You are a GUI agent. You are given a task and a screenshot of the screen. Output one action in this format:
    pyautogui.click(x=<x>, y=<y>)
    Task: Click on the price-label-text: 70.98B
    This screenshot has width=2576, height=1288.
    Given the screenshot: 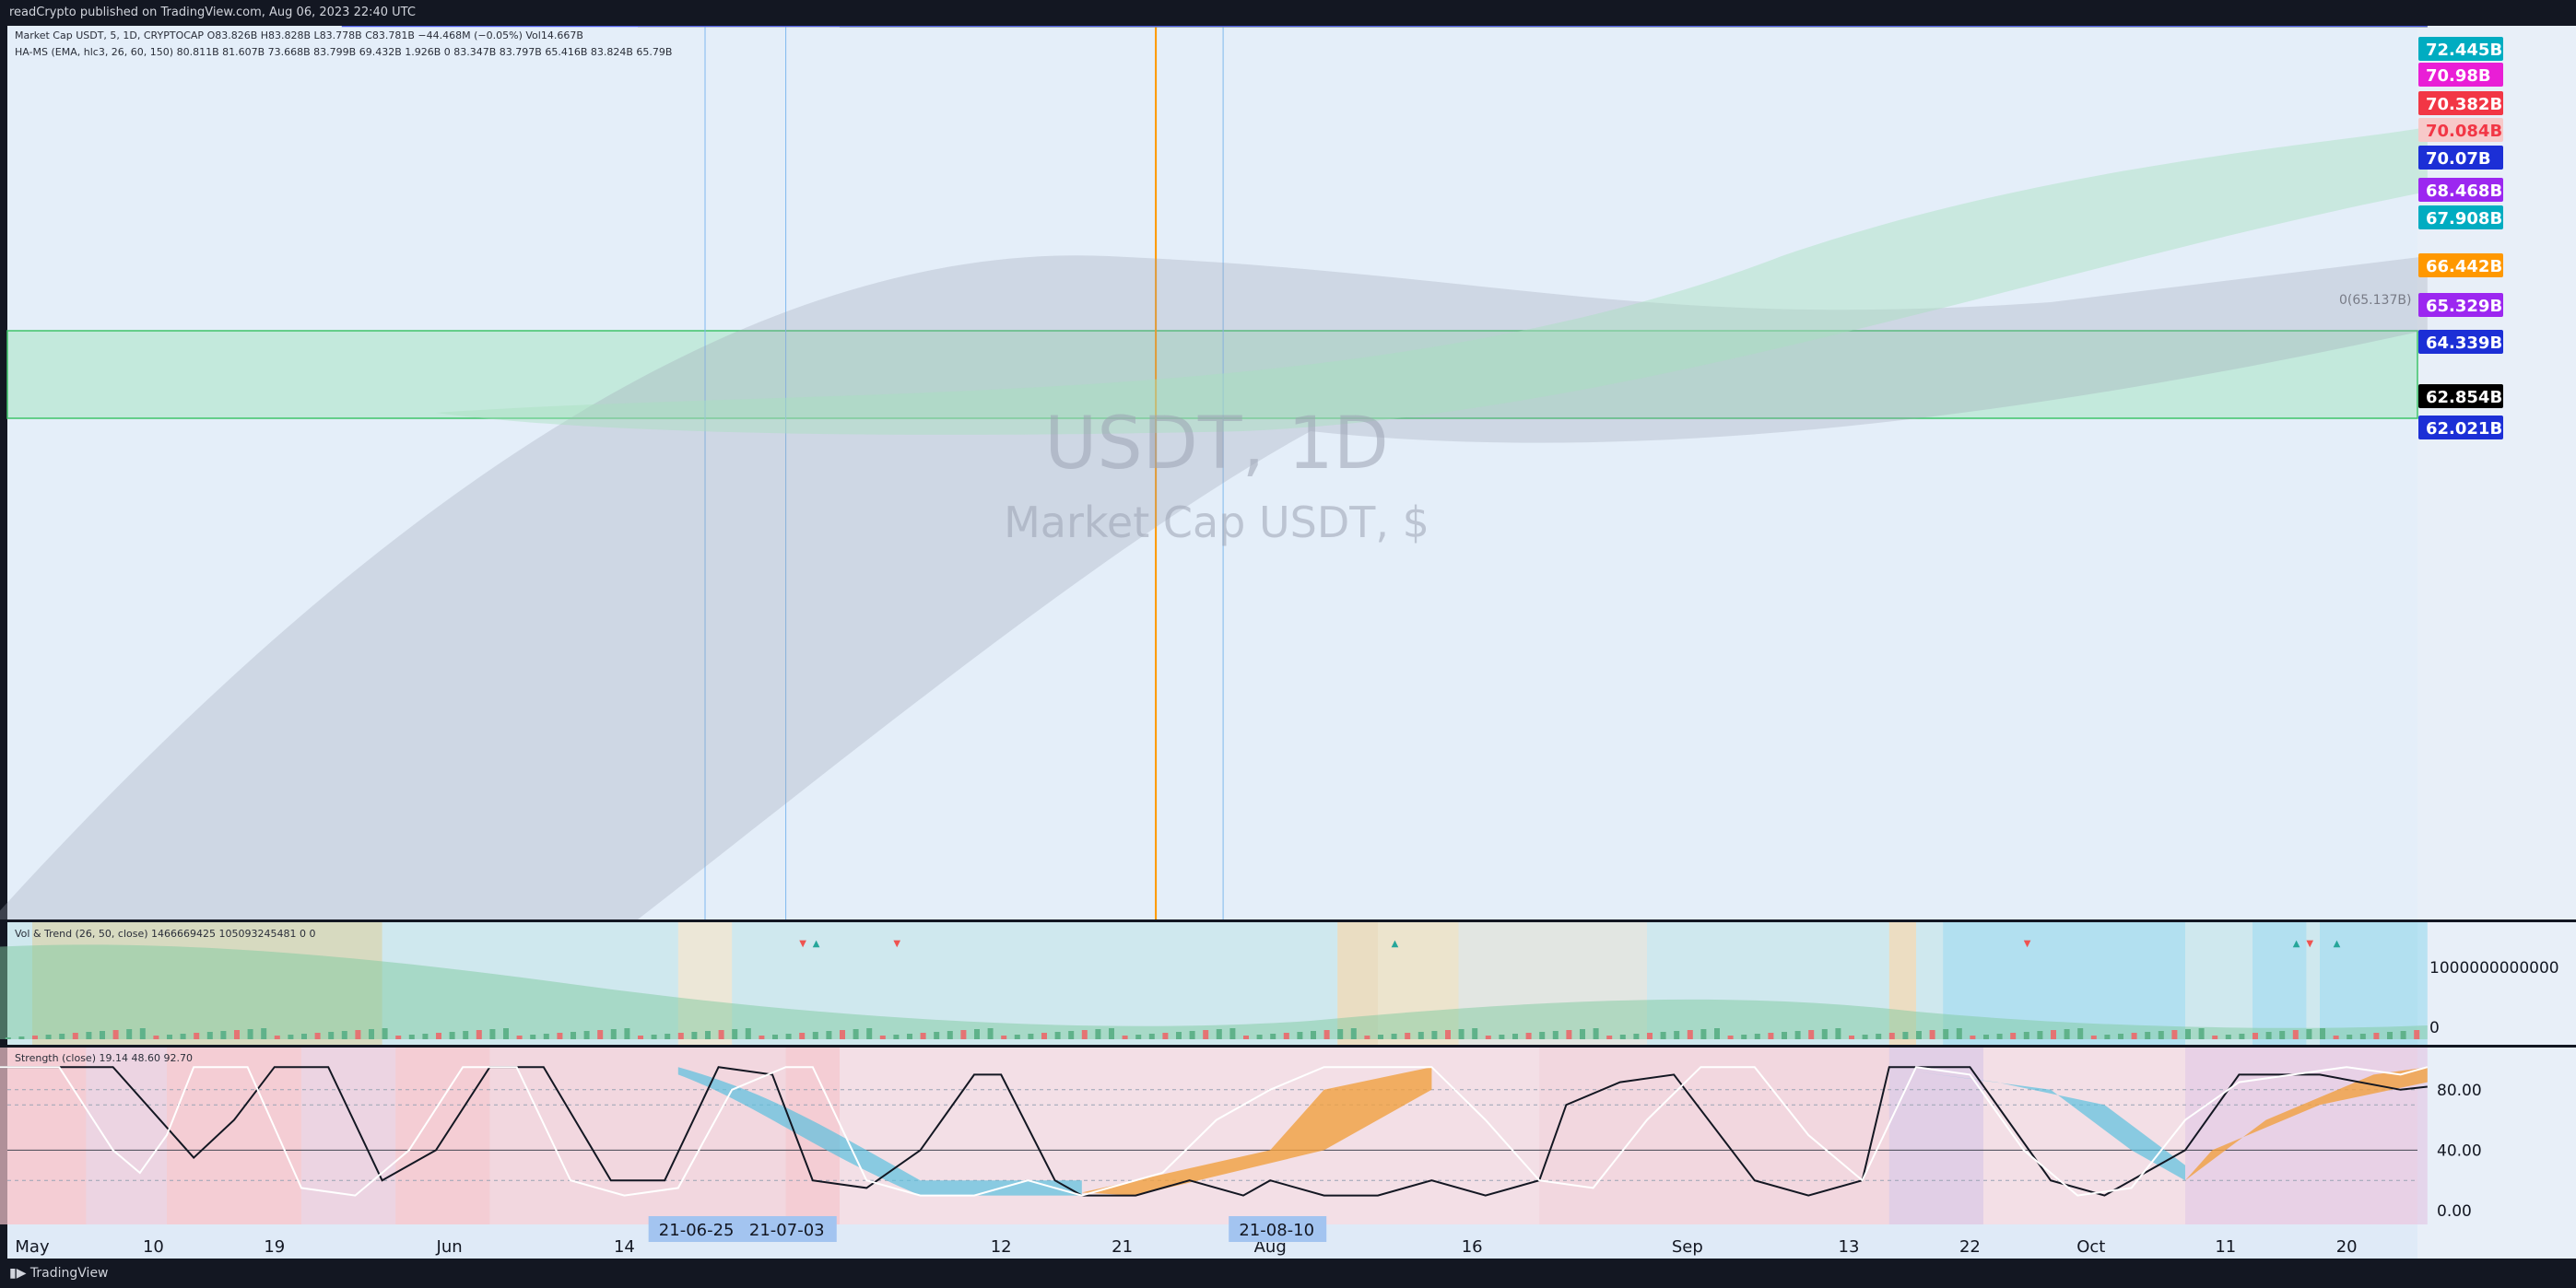 What is the action you would take?
    pyautogui.click(x=2458, y=76)
    